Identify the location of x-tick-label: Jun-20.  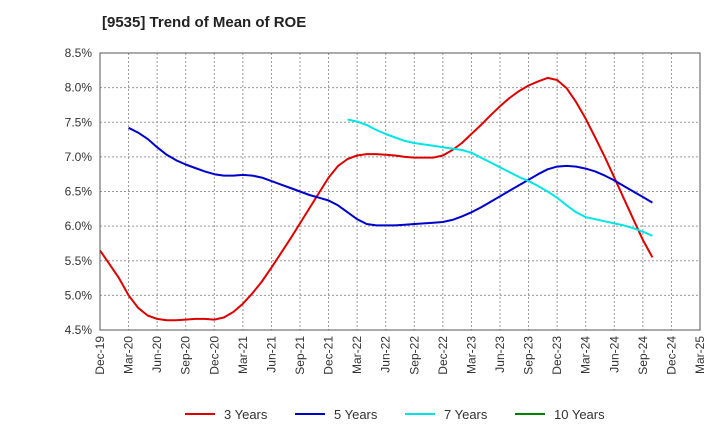
(157, 354).